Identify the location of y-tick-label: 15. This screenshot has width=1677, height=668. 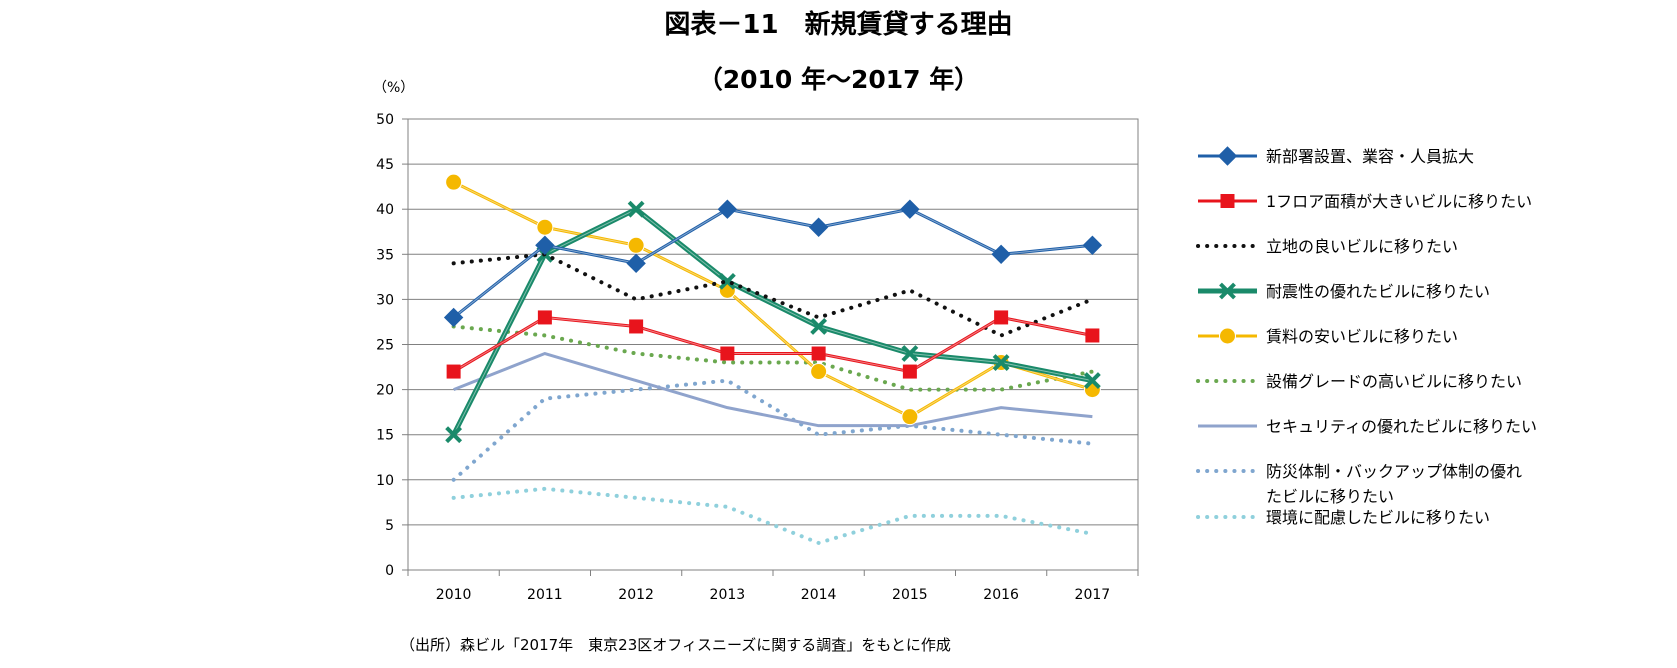
(385, 436).